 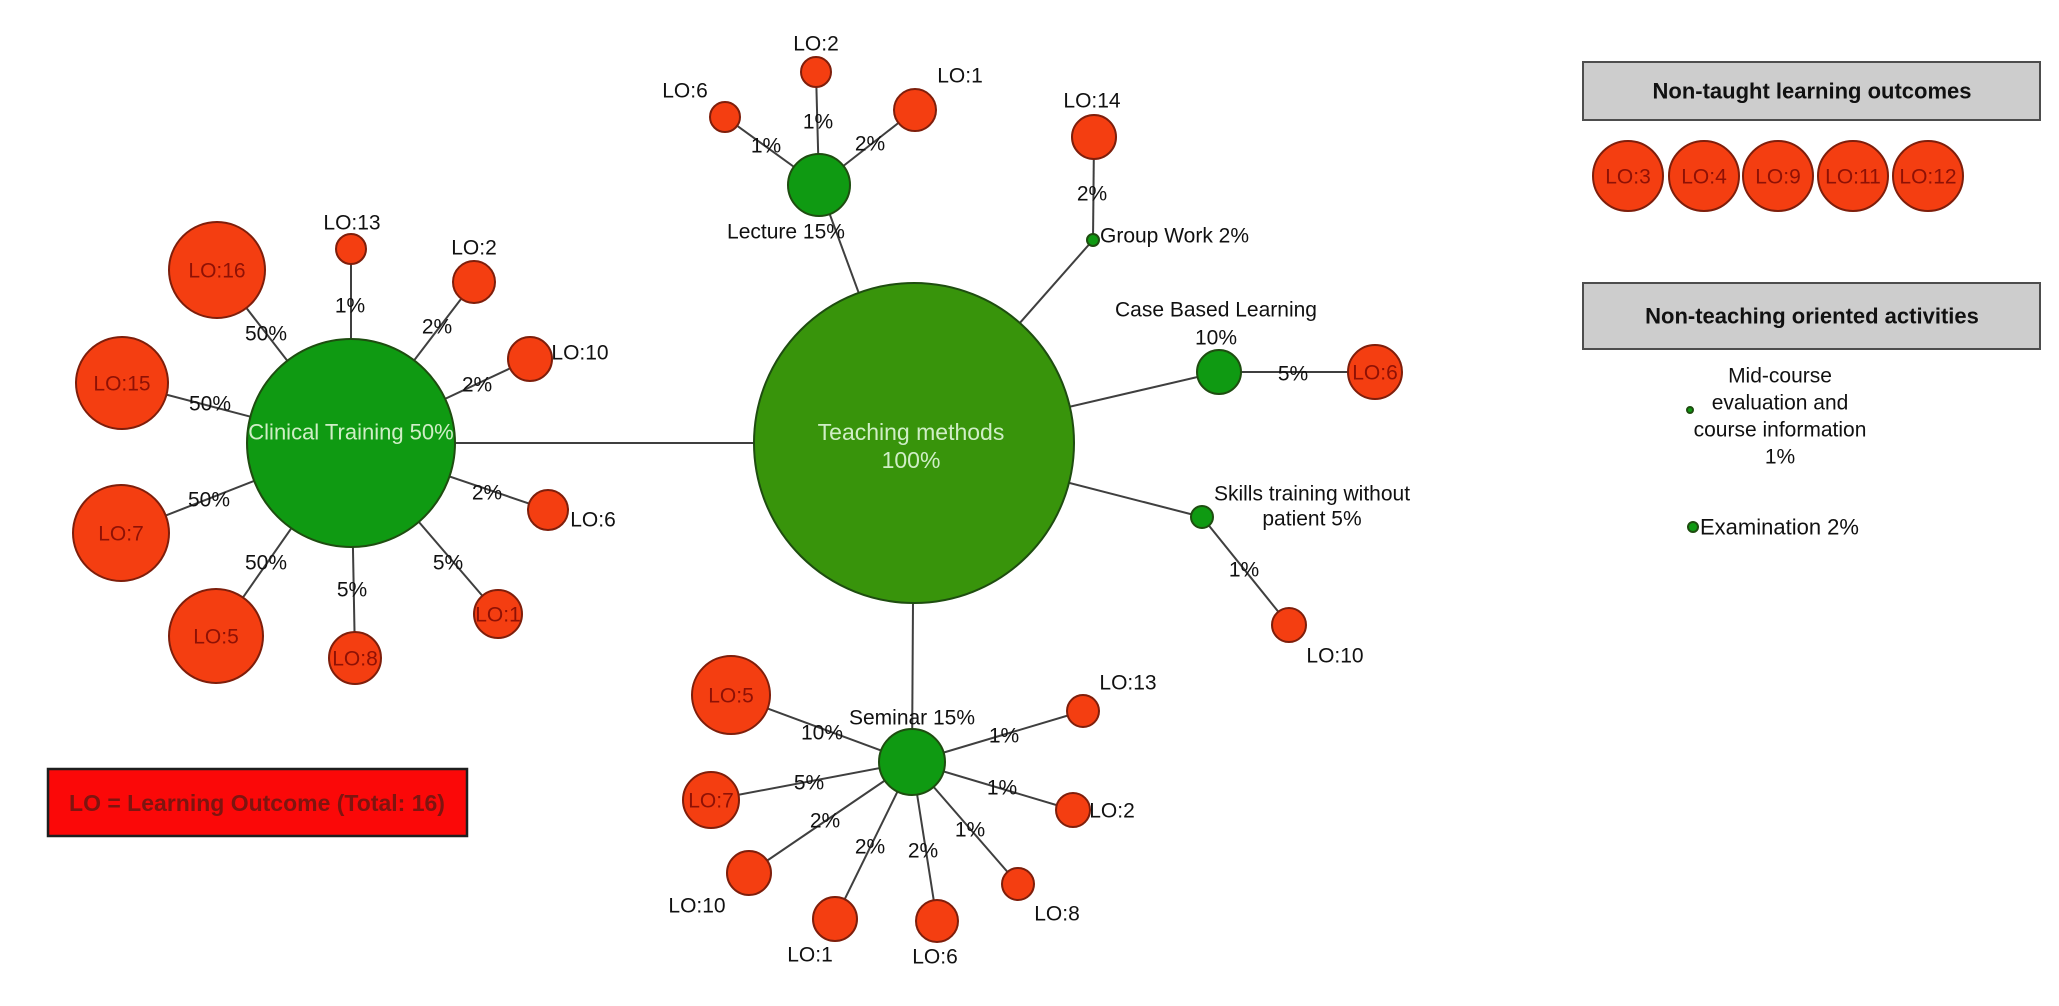 I want to click on svg-text: LO:14, so click(x=1092, y=100).